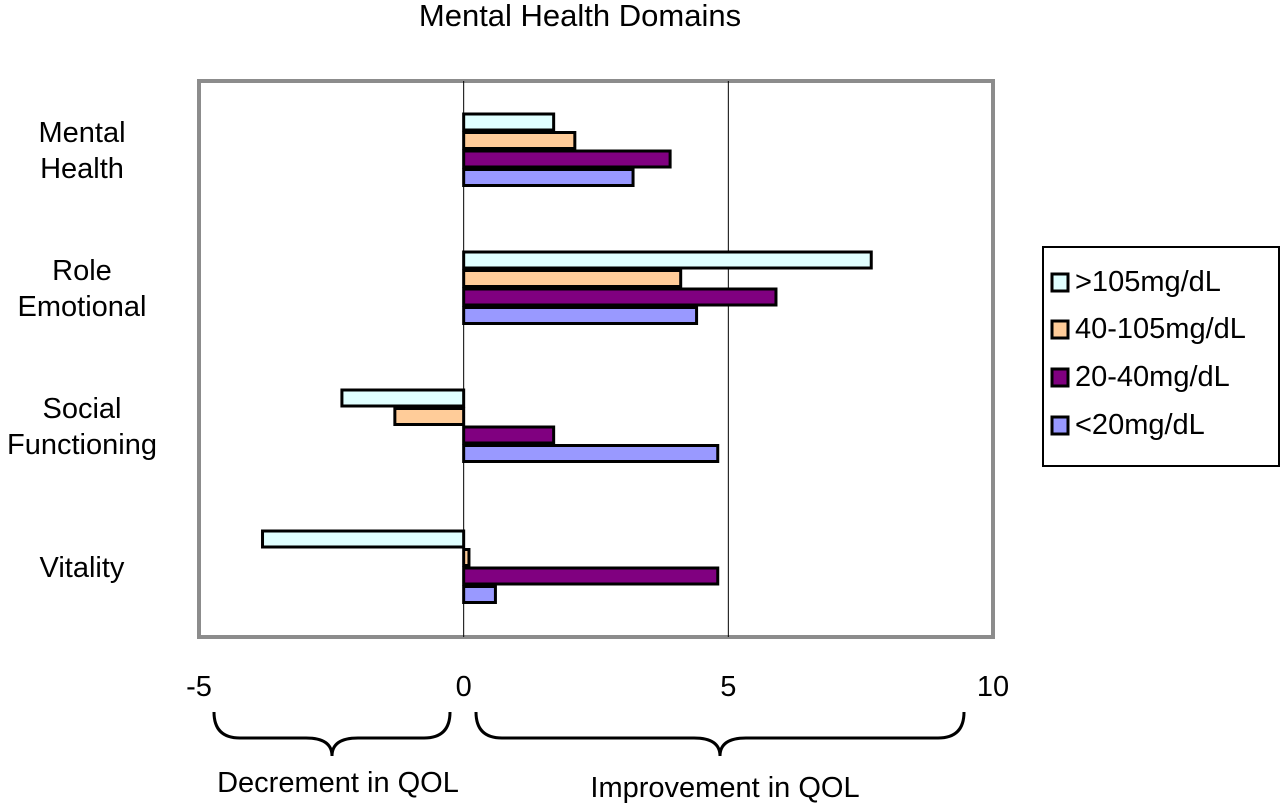  I want to click on category-label-3-line-0: Vitality, so click(82, 568).